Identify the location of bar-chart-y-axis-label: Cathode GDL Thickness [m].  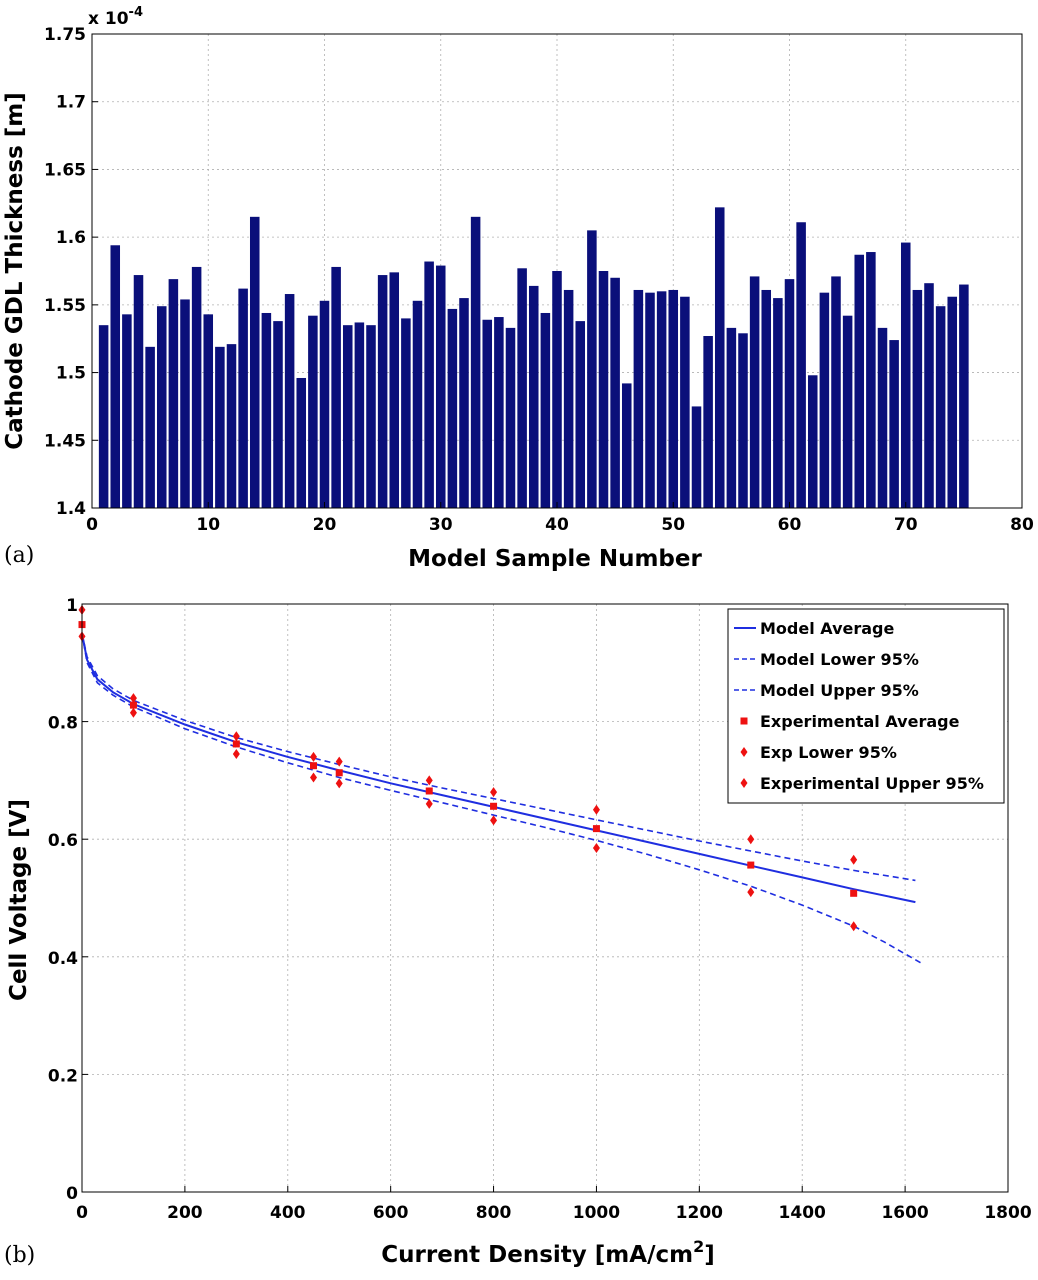
(15, 271).